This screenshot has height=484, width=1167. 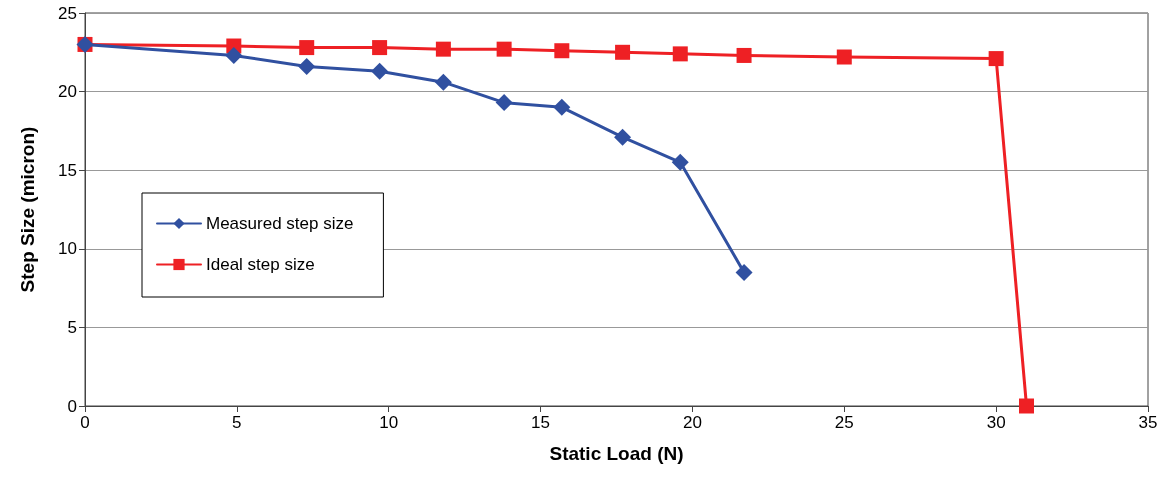 I want to click on y-tick-label: 0, so click(x=72, y=406).